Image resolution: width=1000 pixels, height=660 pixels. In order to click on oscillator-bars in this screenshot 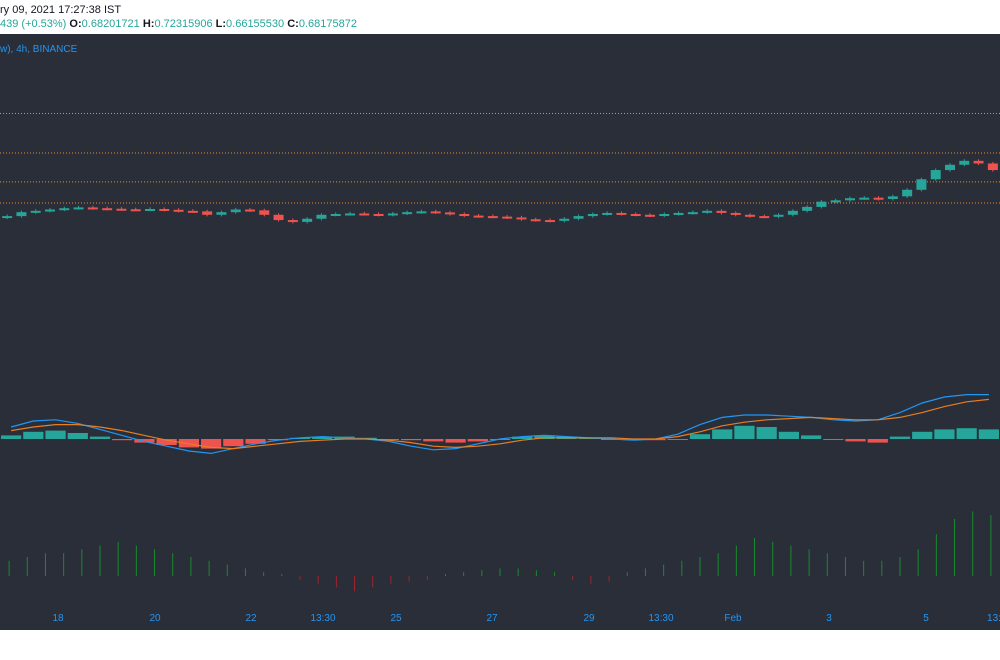, I will do `click(500, 551)`.